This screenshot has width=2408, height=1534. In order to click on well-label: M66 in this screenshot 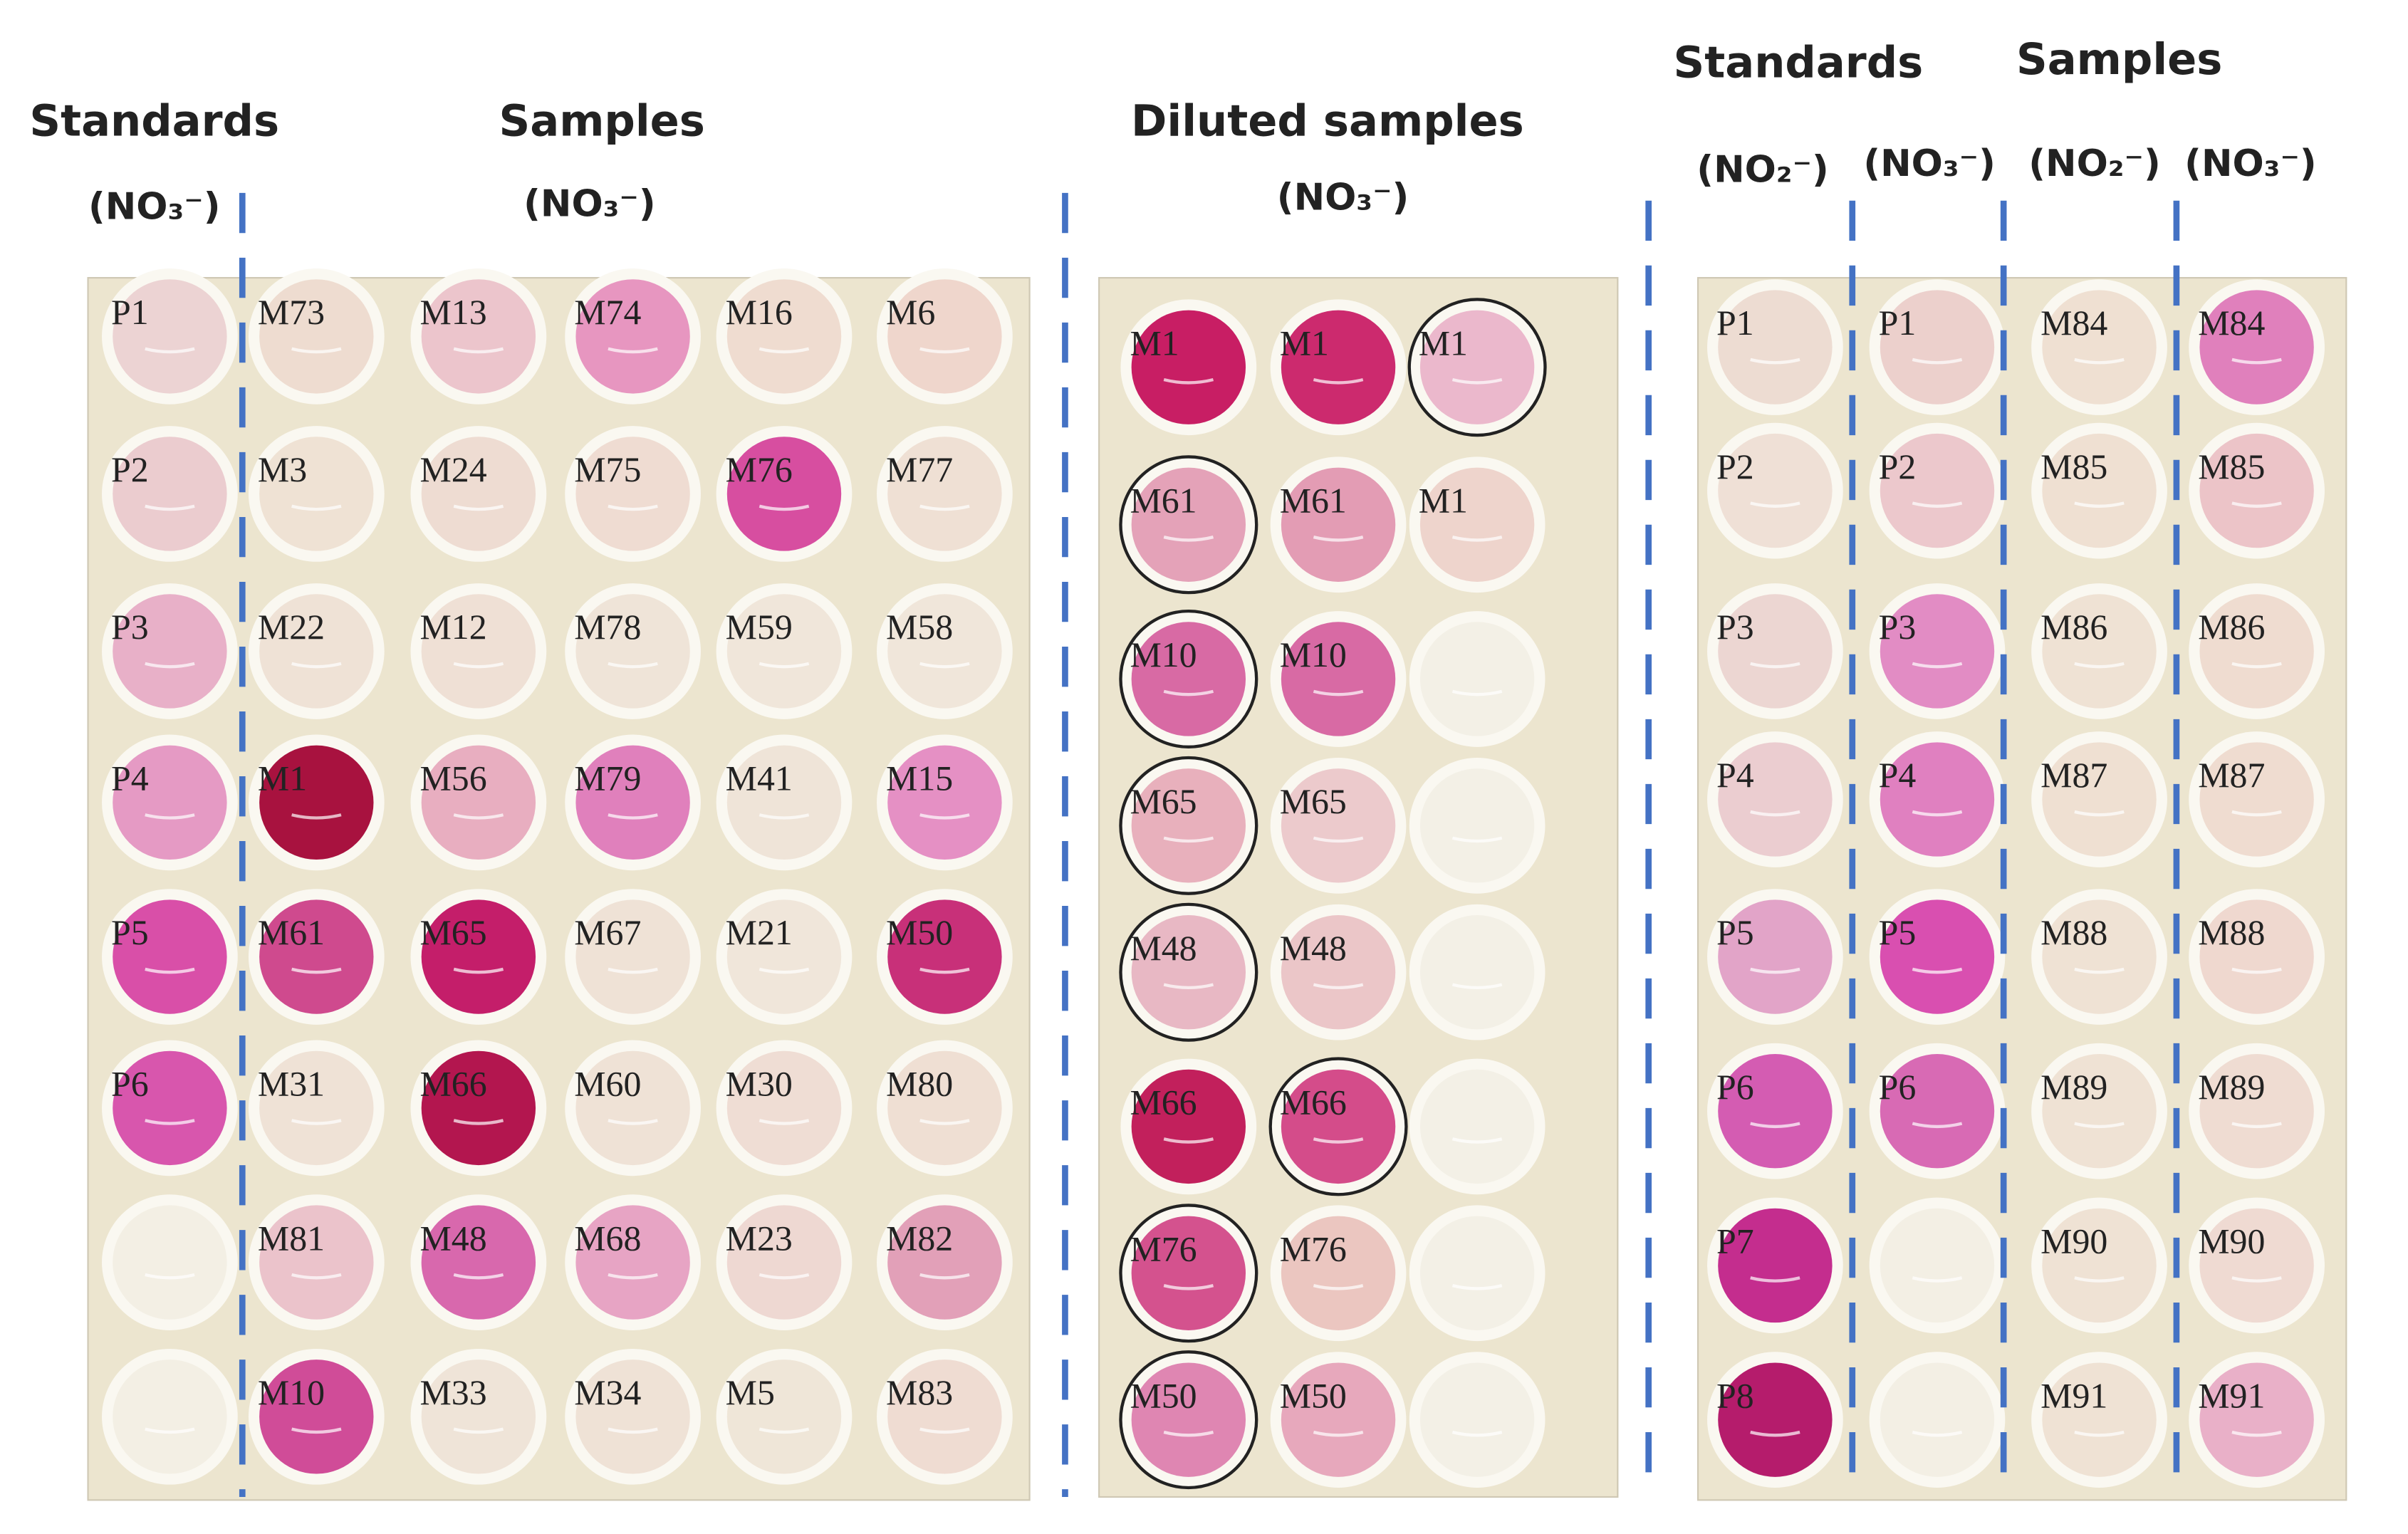, I will do `click(453, 1084)`.